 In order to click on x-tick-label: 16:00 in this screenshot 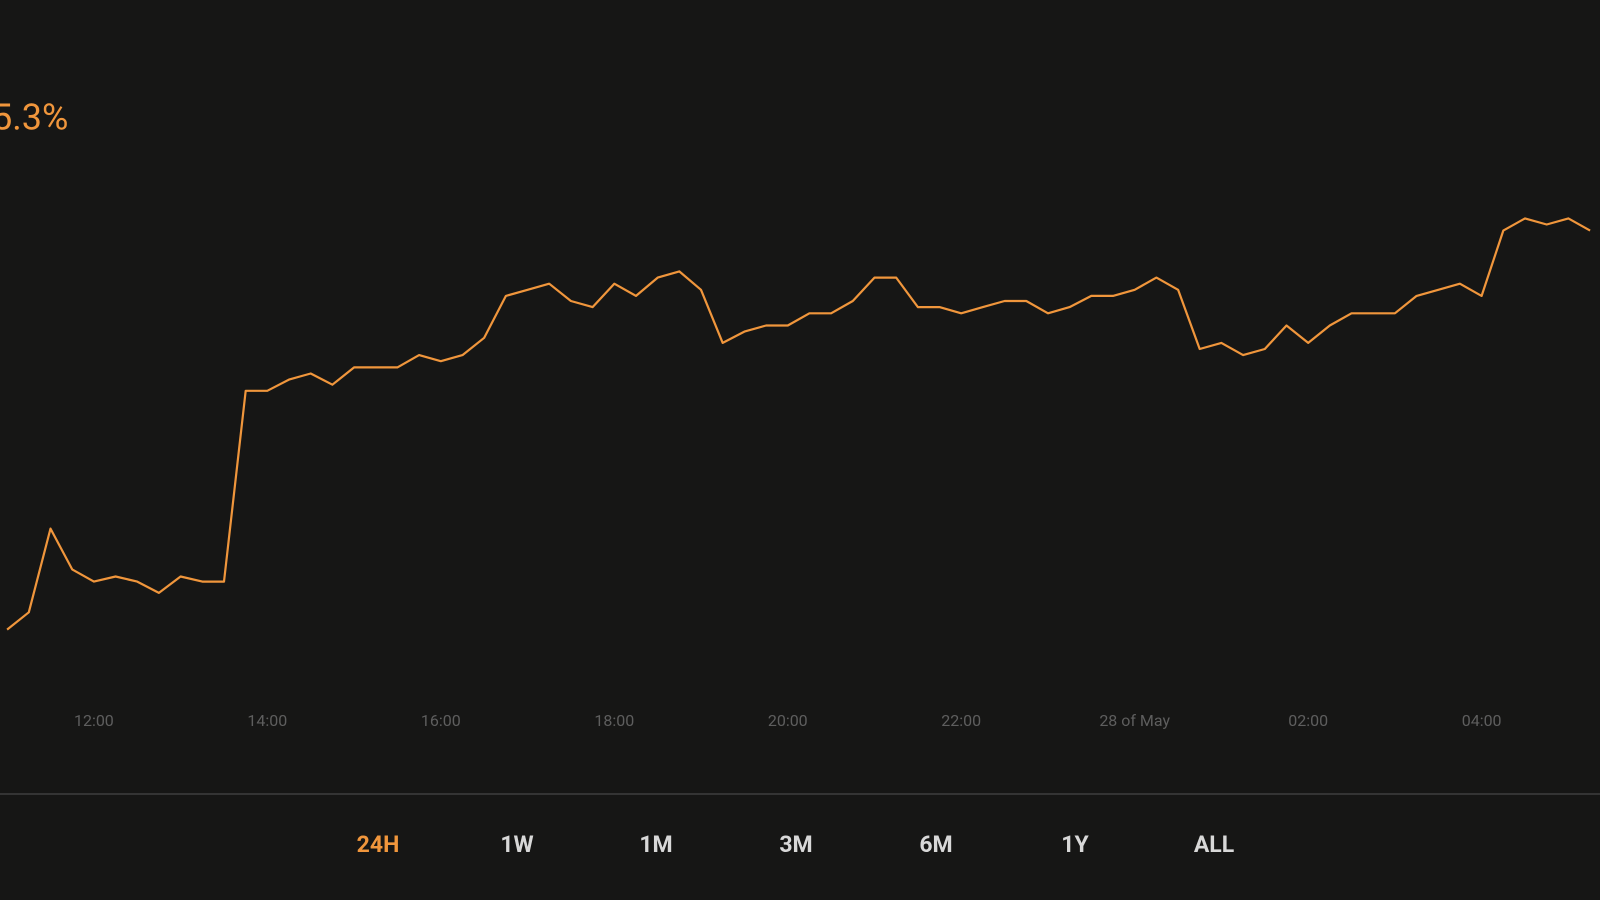, I will do `click(441, 720)`.